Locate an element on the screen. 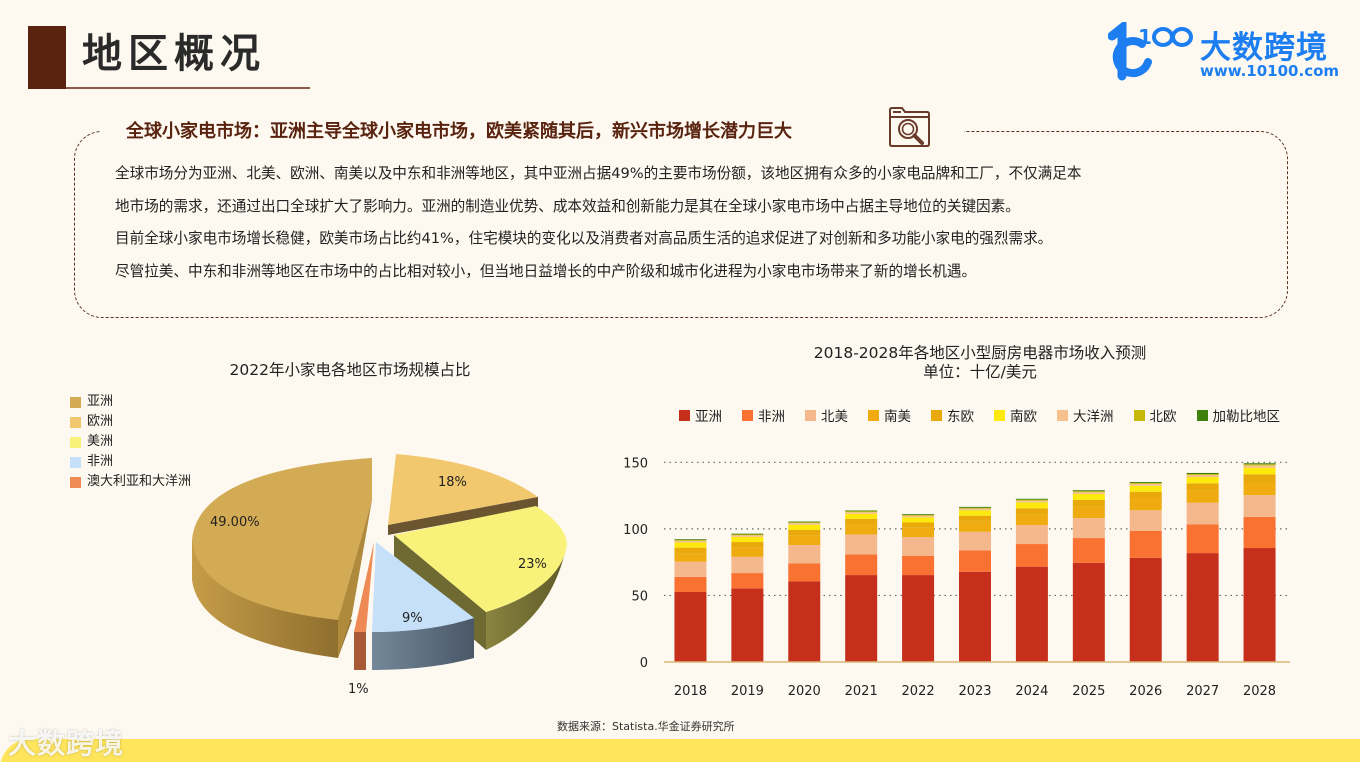  bar-legend-item: 北美 is located at coordinates (826, 415).